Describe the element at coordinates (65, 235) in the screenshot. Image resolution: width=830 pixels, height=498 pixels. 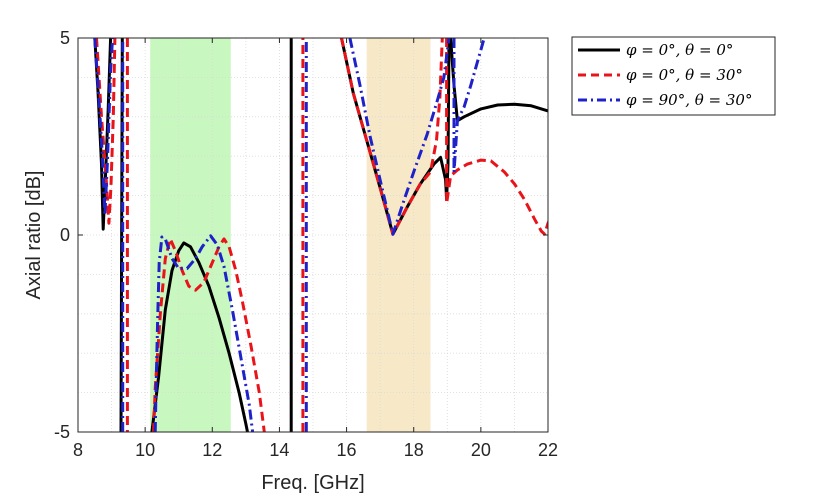
I see `y-tick-label-0: 0` at that location.